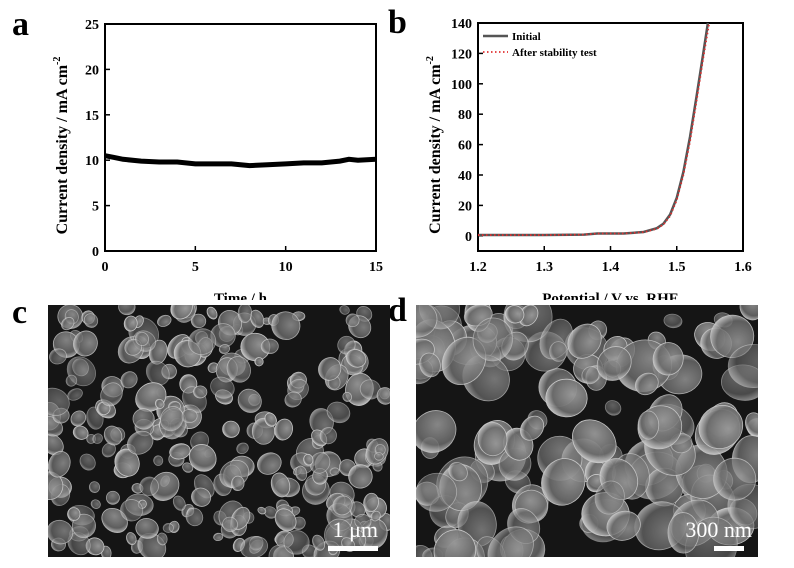  What do you see at coordinates (677, 267) in the screenshot?
I see `x-tick-label: 1.5` at bounding box center [677, 267].